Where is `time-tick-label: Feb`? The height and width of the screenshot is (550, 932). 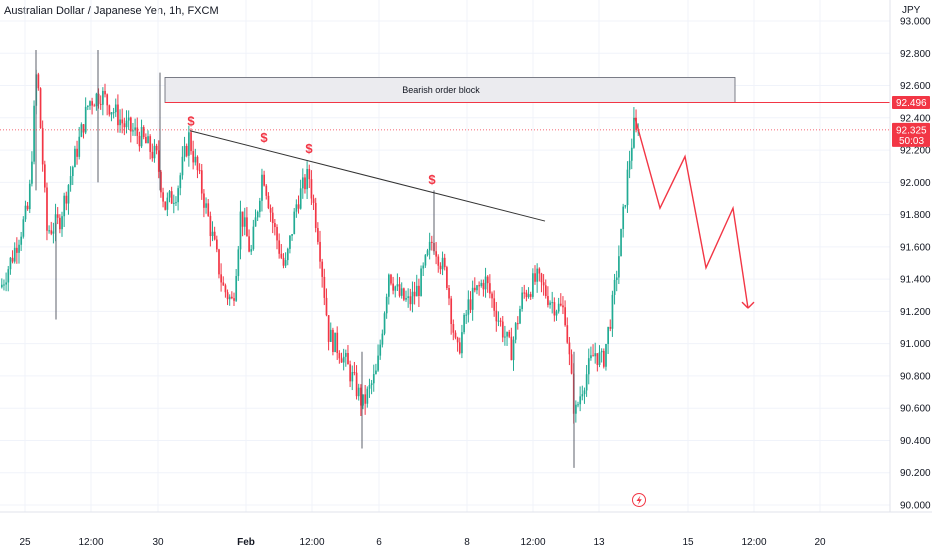 time-tick-label: Feb is located at coordinates (246, 542).